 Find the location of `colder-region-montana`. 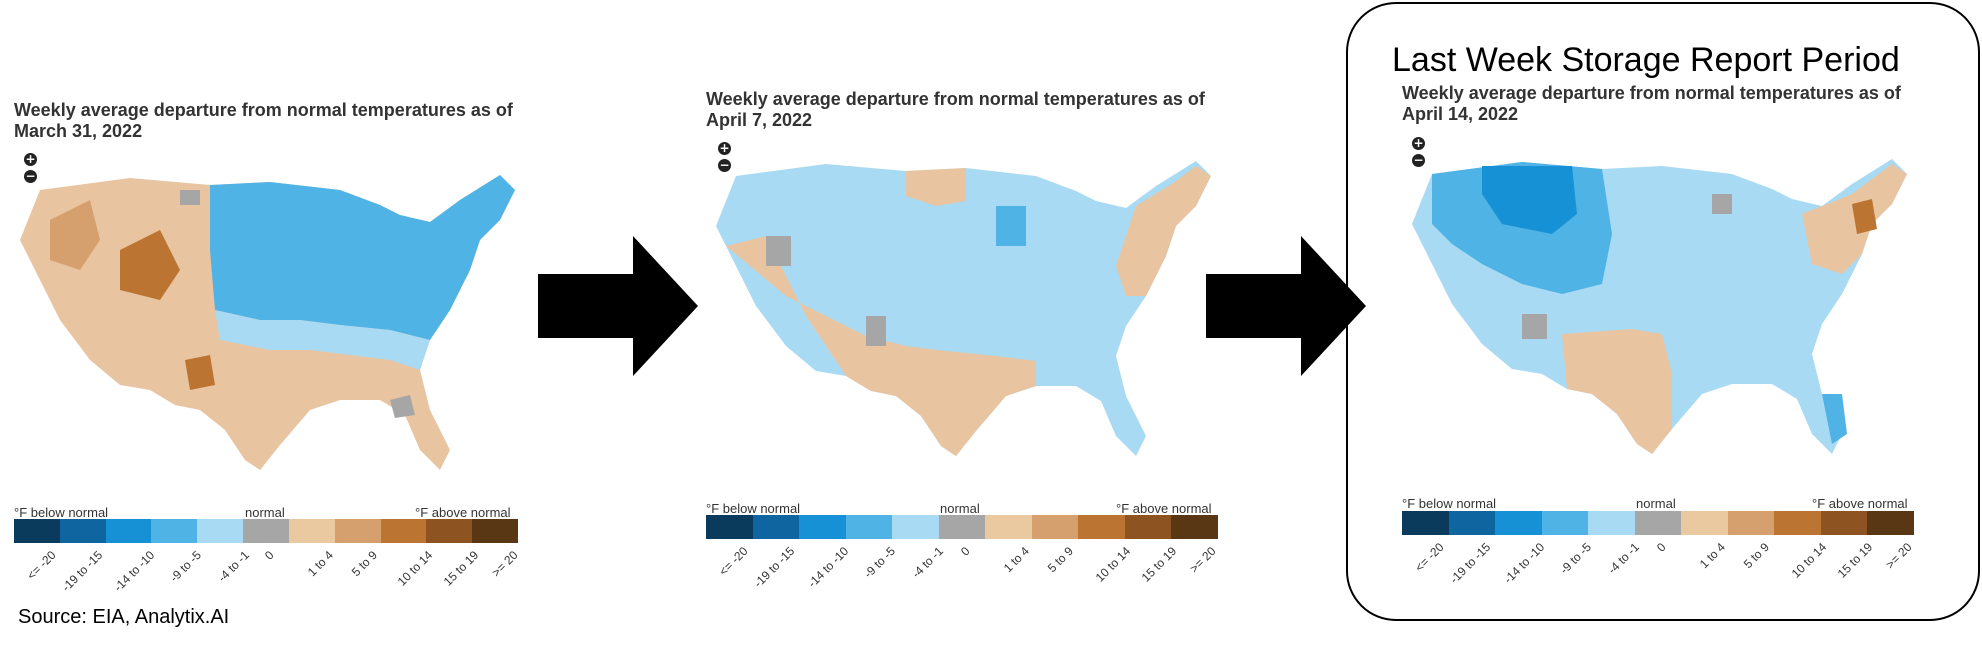

colder-region-montana is located at coordinates (1529, 200).